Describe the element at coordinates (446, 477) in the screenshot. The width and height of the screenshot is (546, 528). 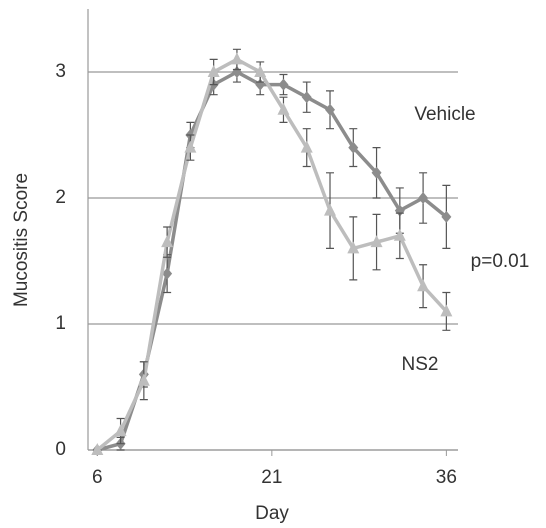
I see `x-tick-label: 36` at that location.